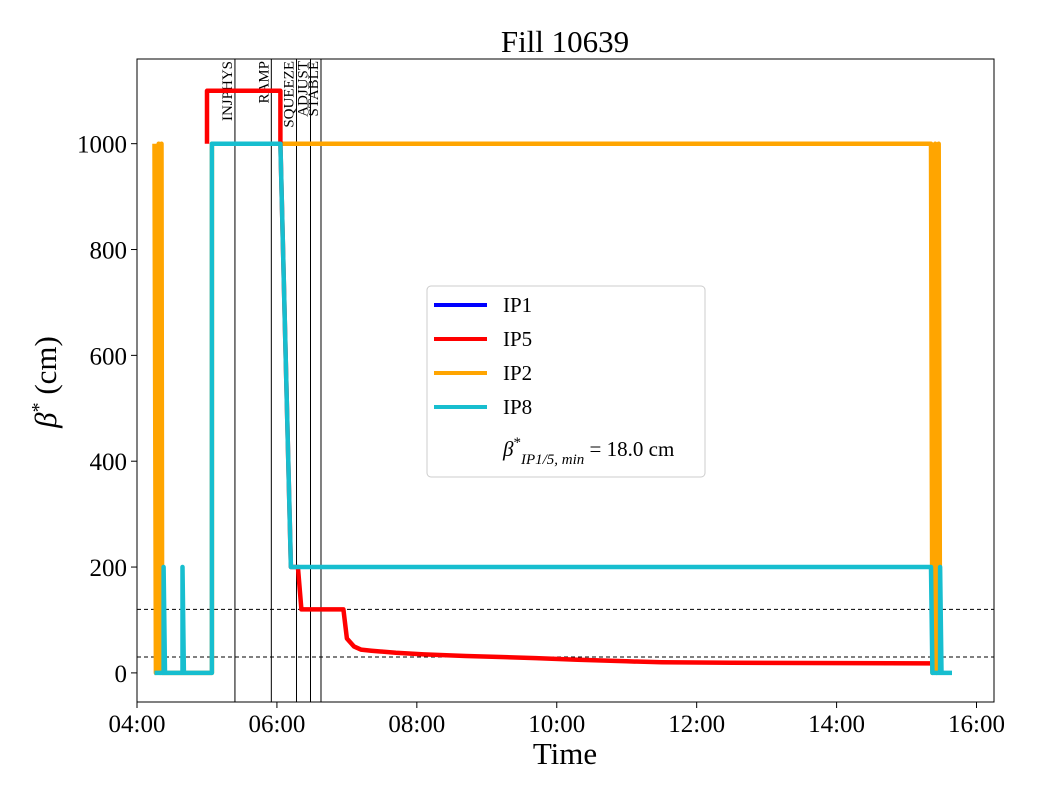 The height and width of the screenshot is (800, 1040). Describe the element at coordinates (517, 339) in the screenshot. I see `legend-label-ip5: IP5` at that location.